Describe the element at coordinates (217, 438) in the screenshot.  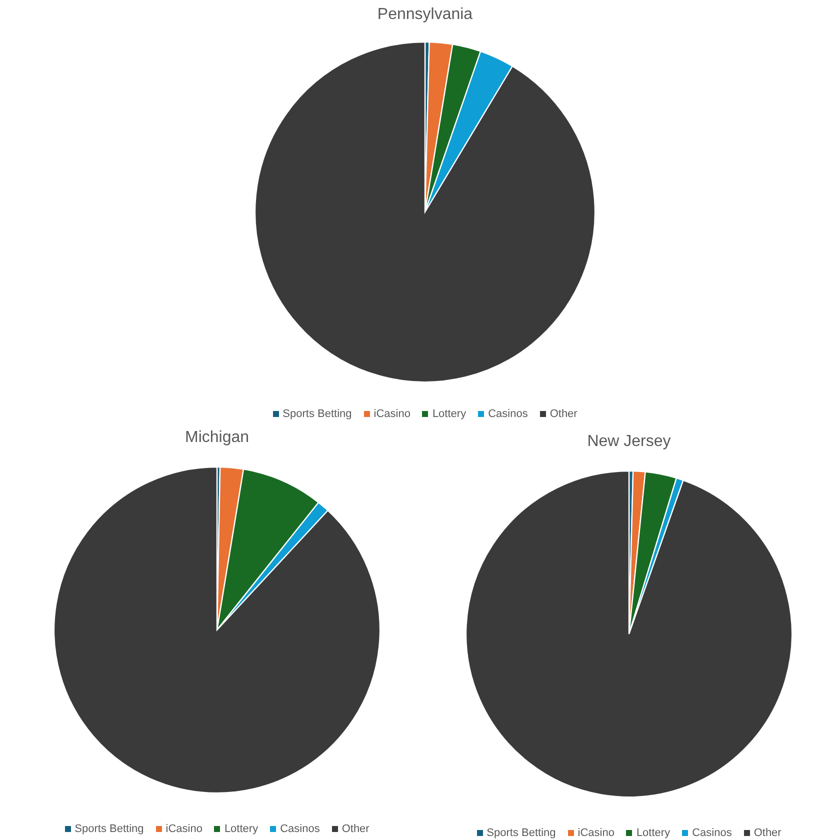
I see `chart-title: Michigan` at that location.